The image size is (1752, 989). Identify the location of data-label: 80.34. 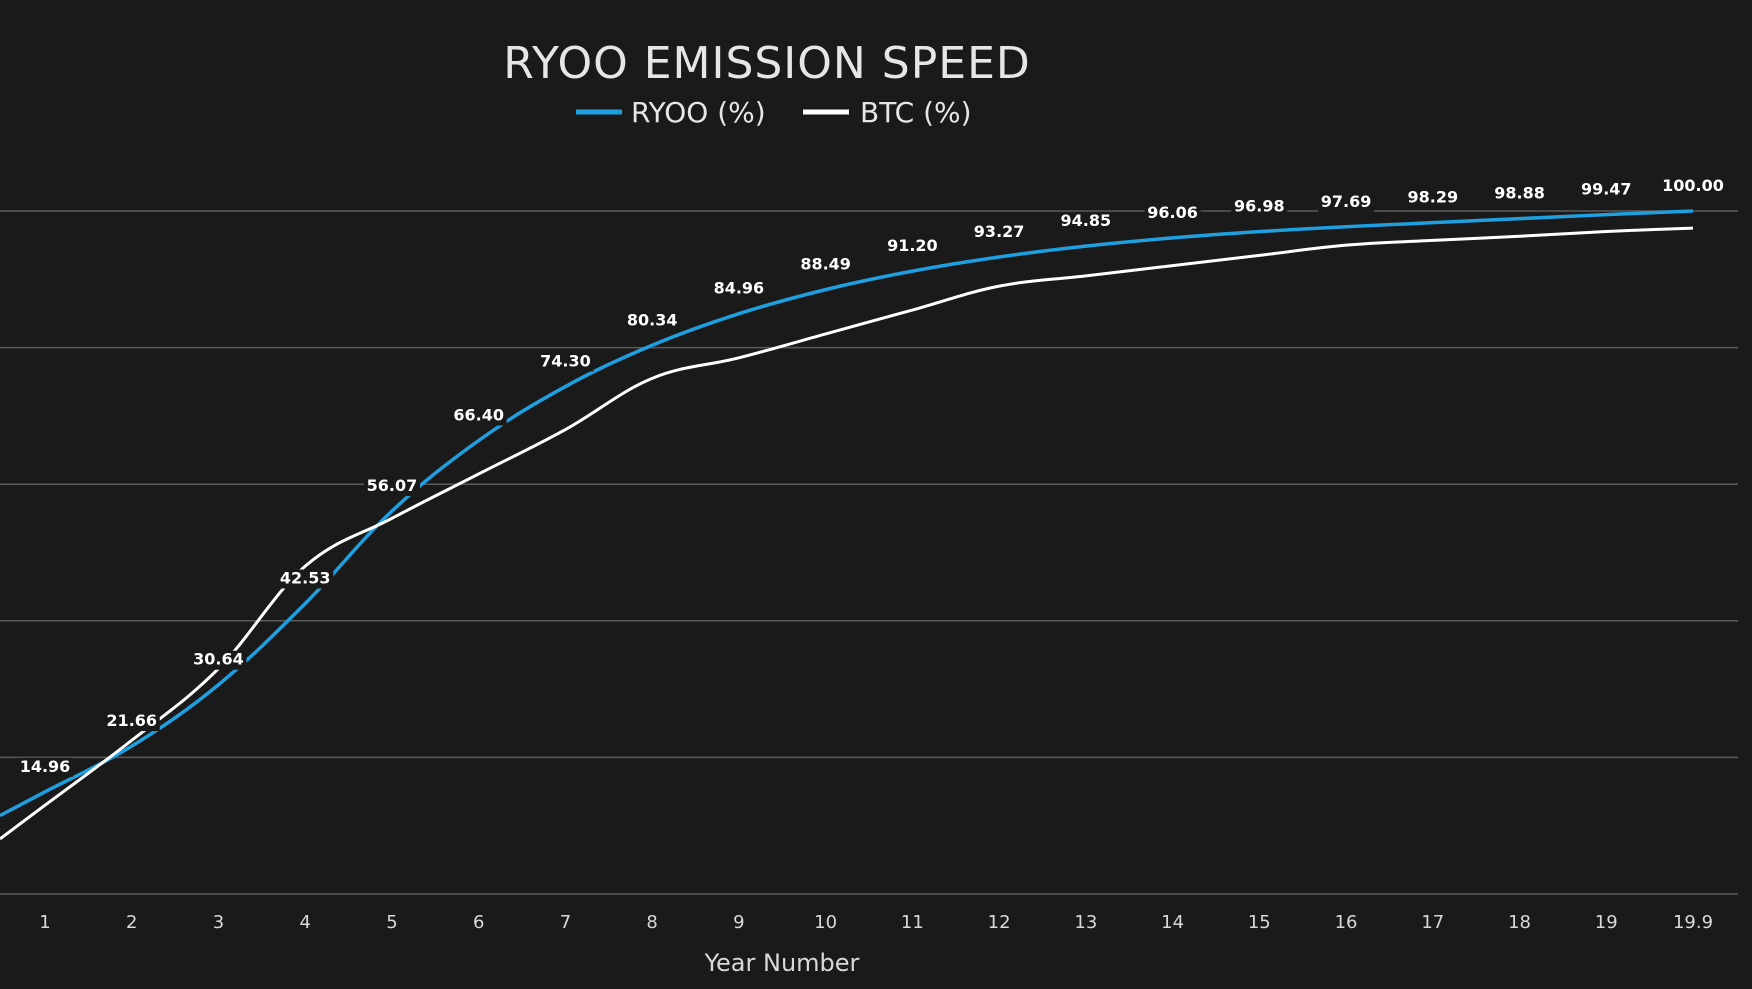
(652, 319).